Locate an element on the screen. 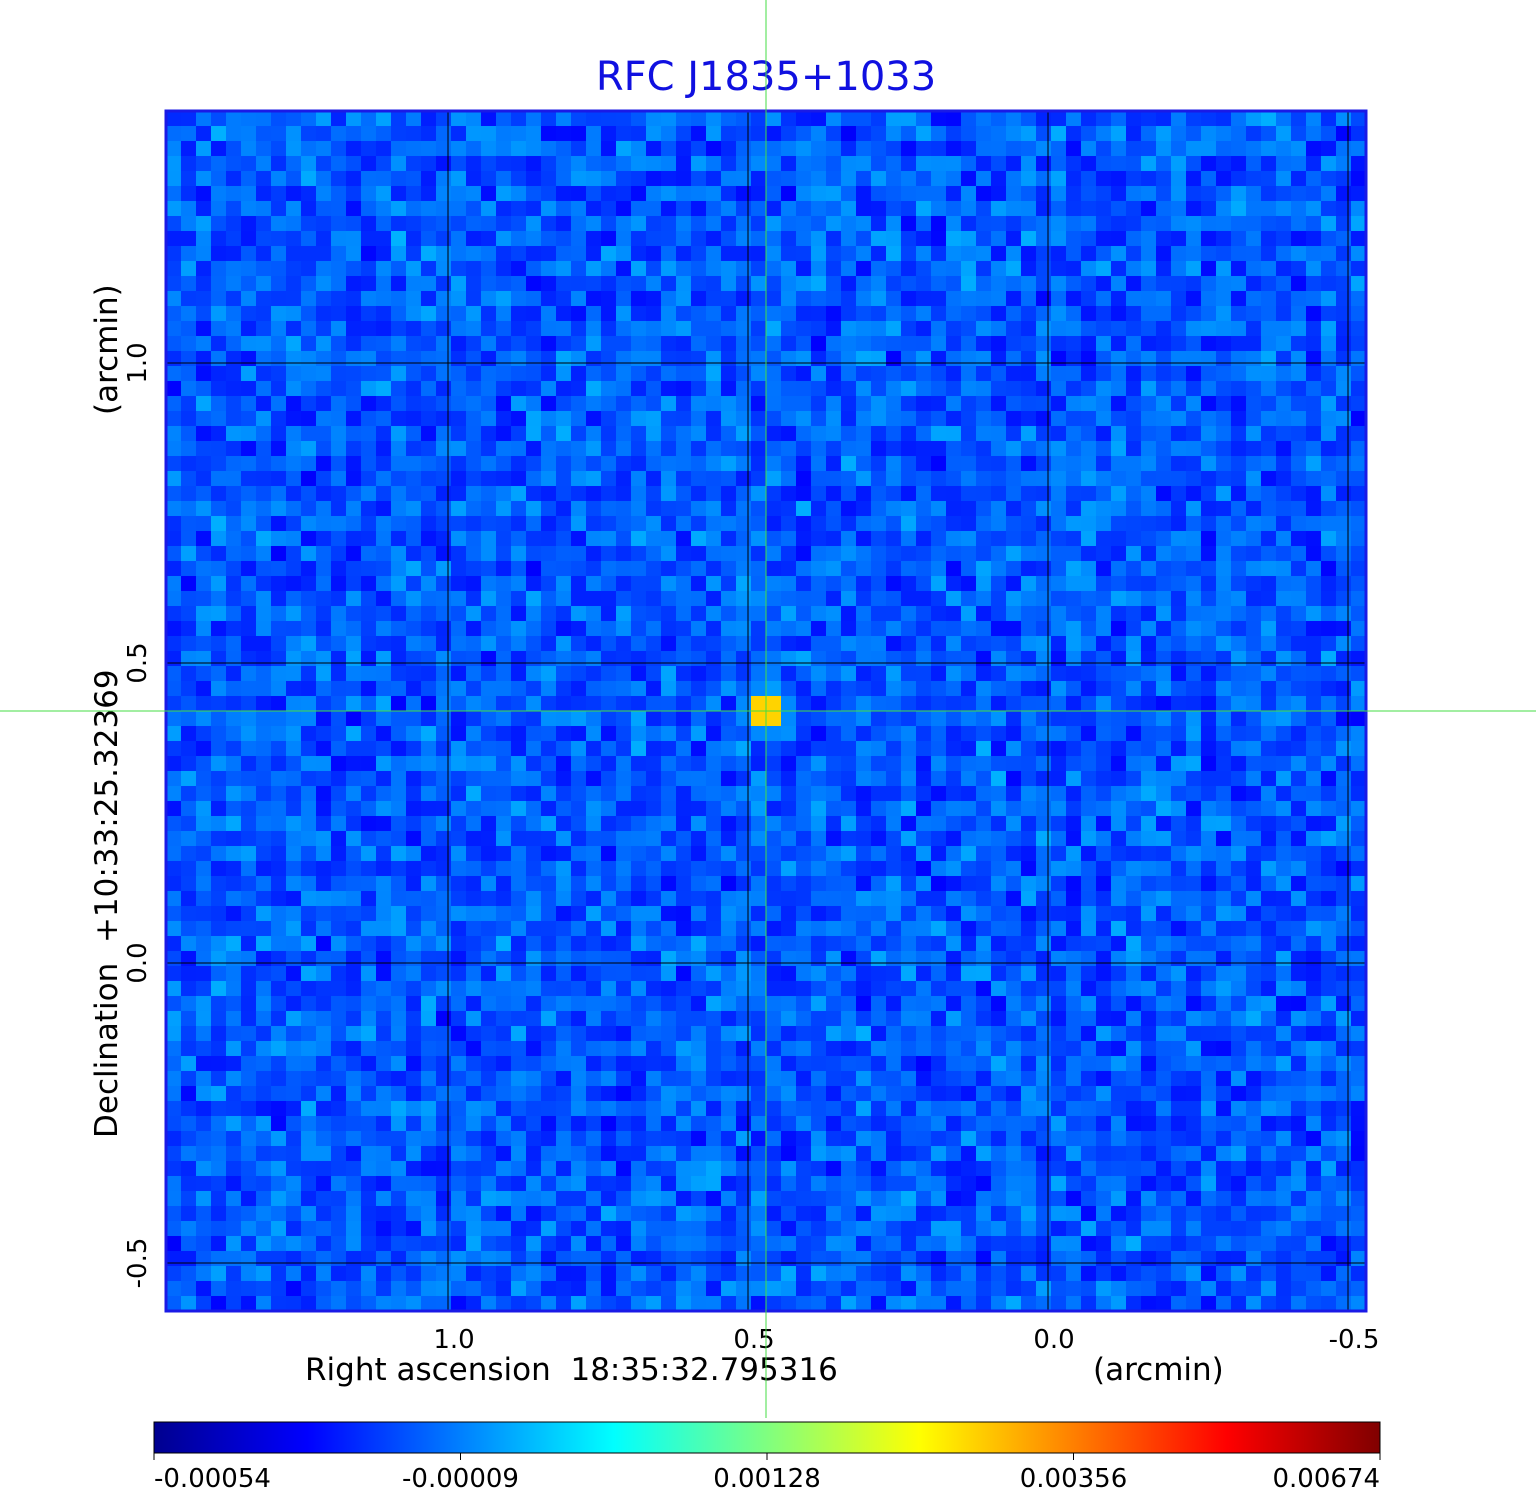 This screenshot has height=1511, width=1536. y-tick-label: 1.0 is located at coordinates (138, 362).